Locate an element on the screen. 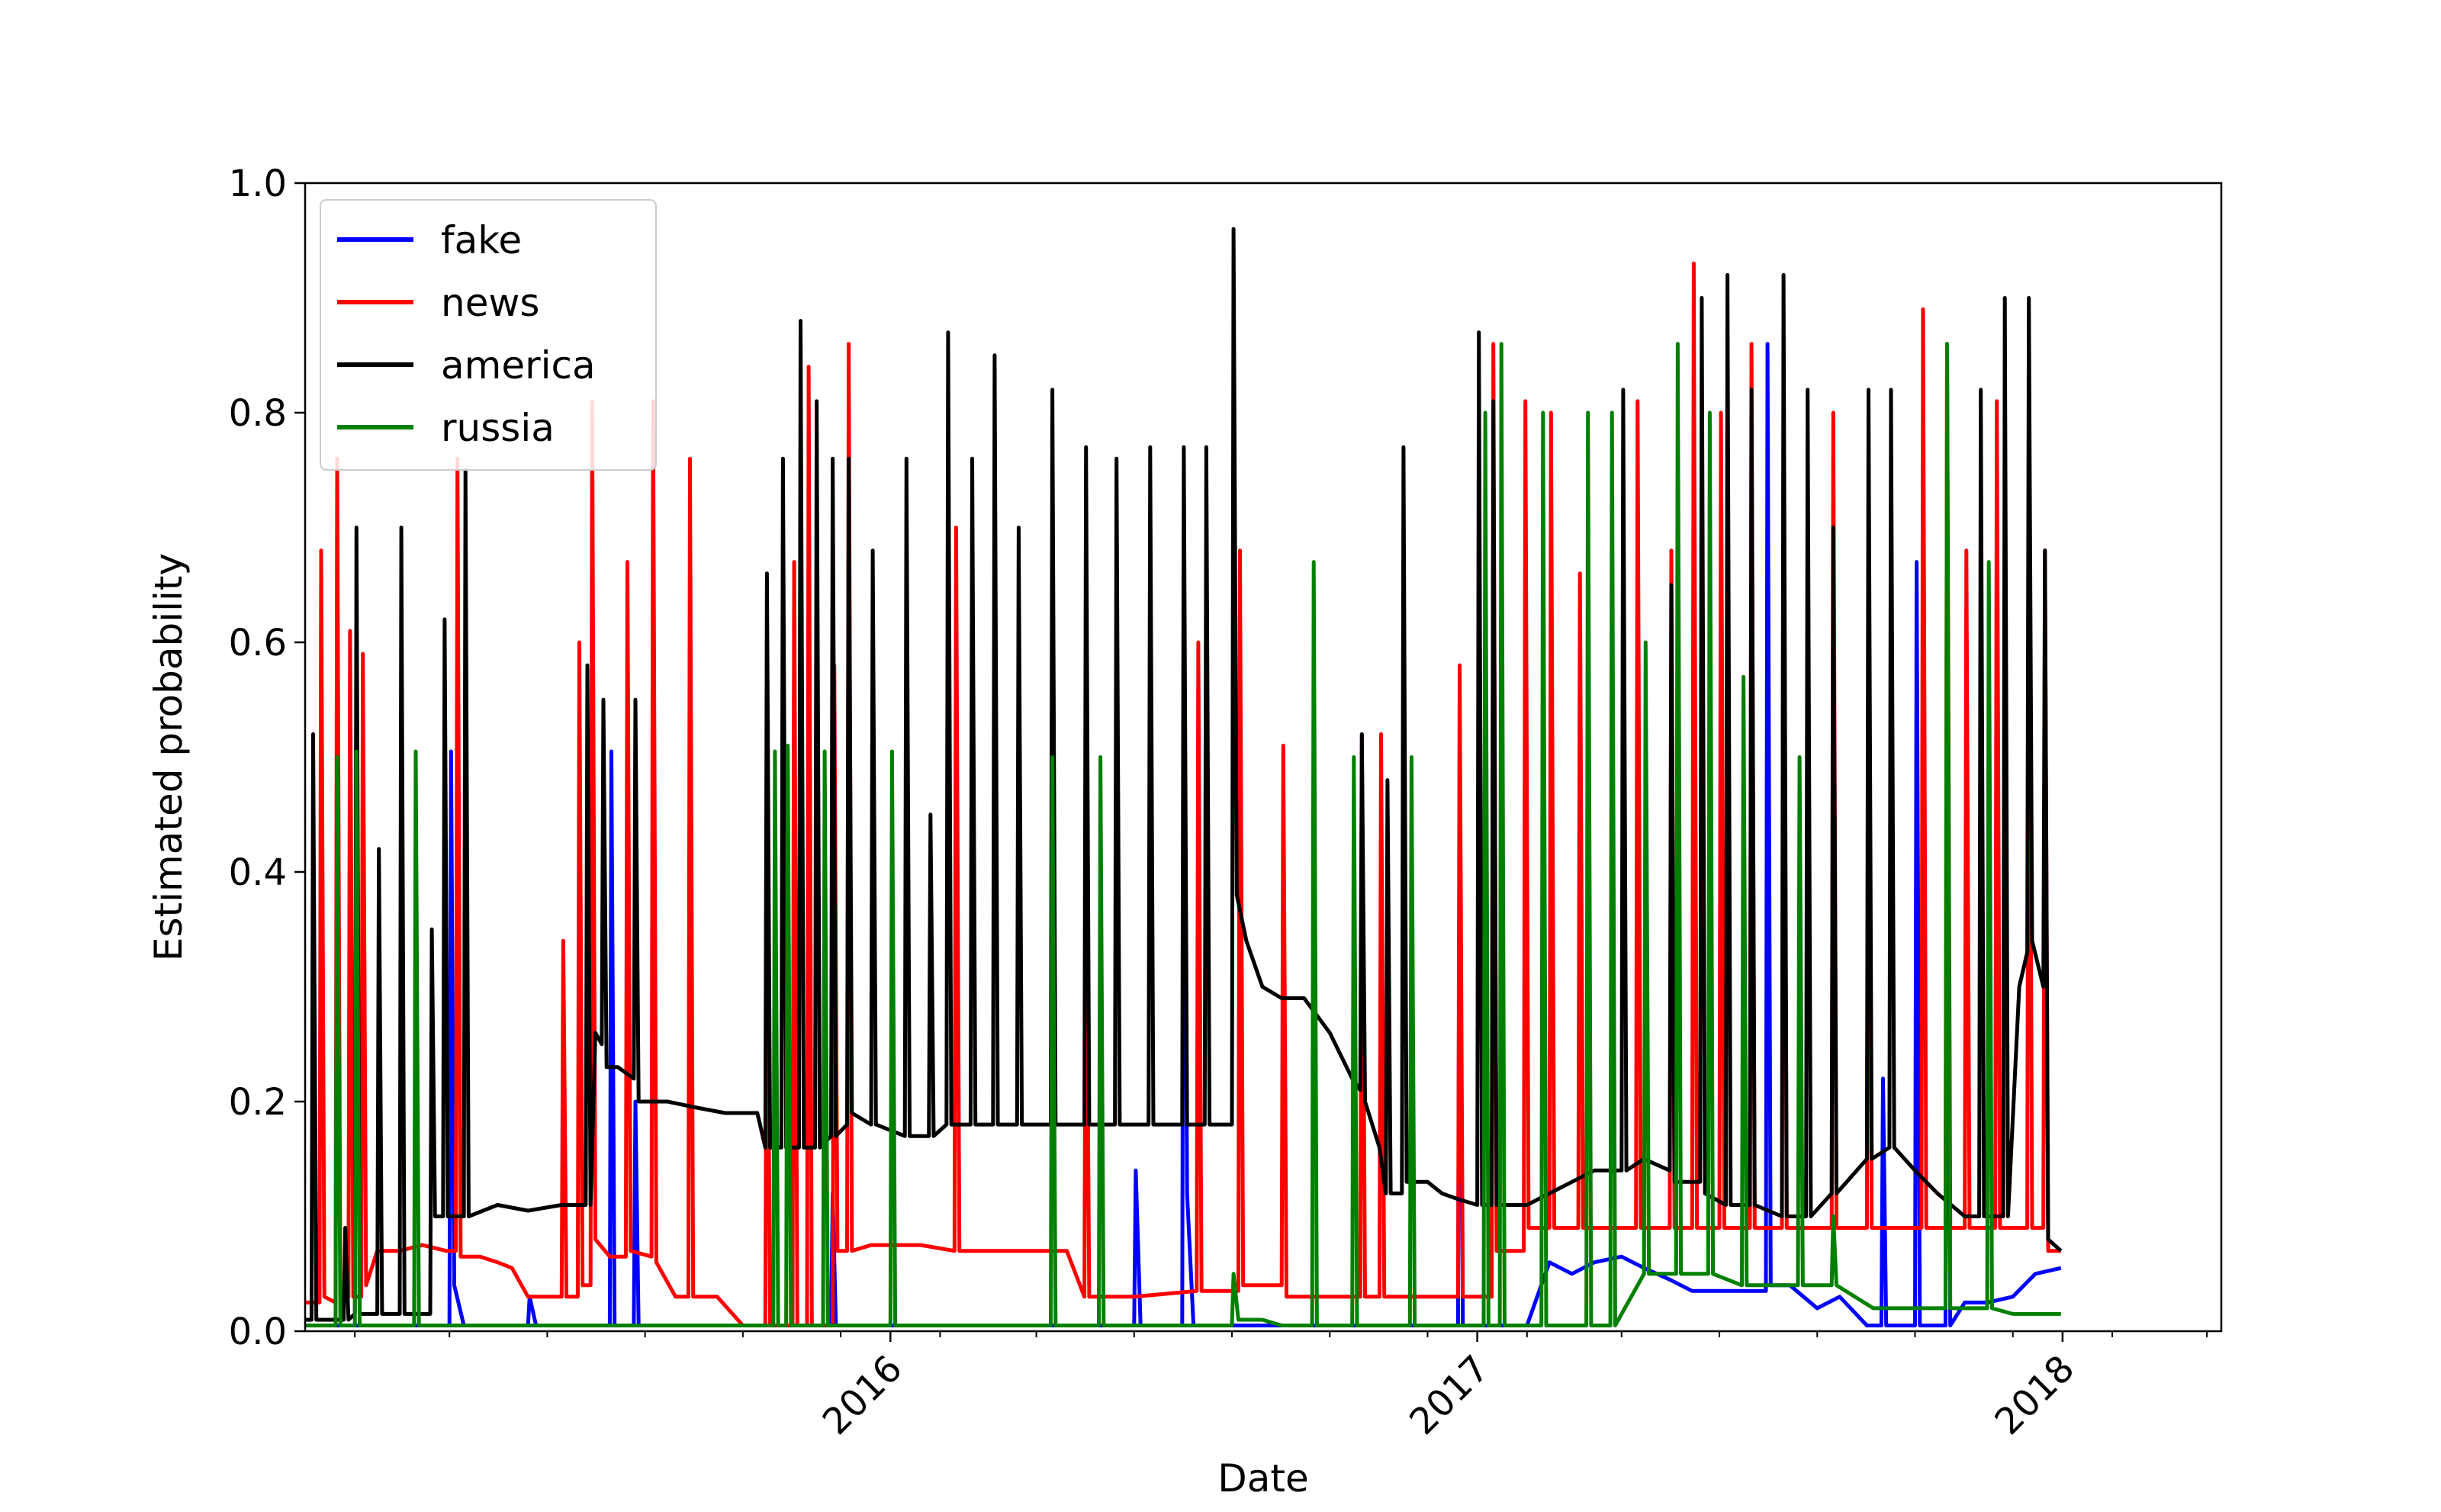  y-tick-label: 1.0 is located at coordinates (258, 184).